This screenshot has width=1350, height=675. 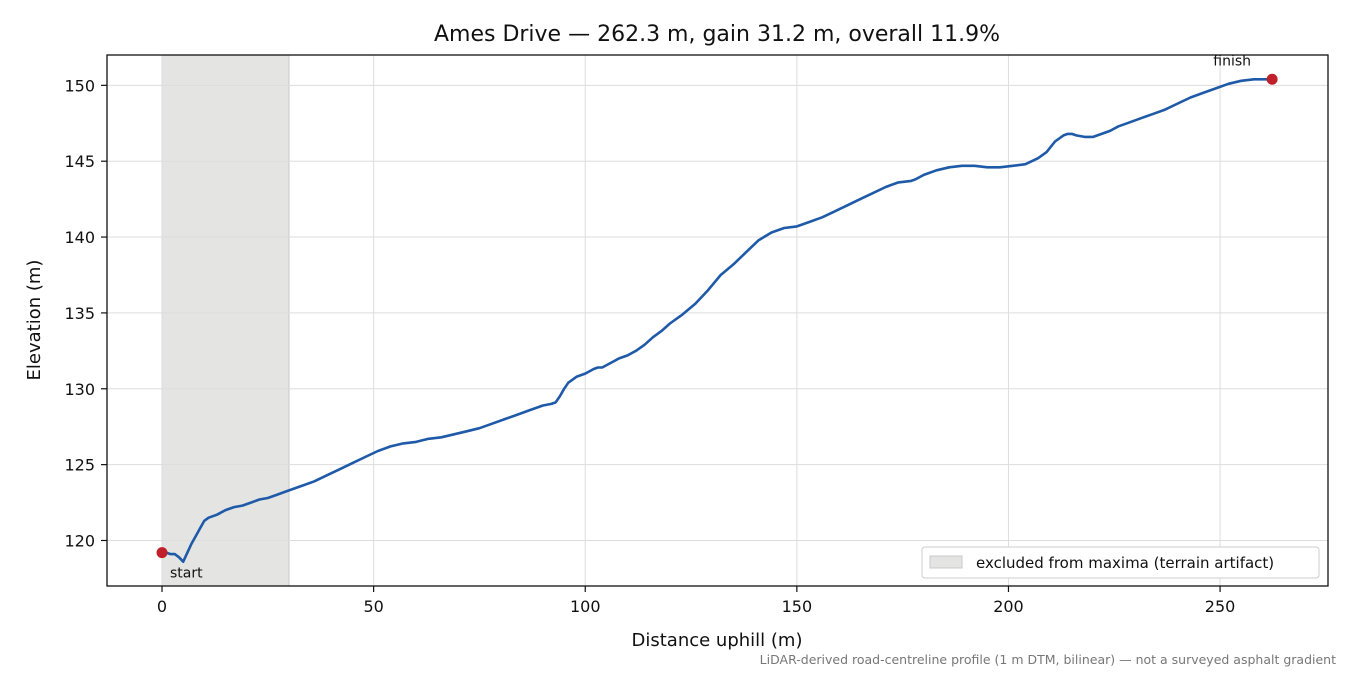 What do you see at coordinates (79, 237) in the screenshot?
I see `y-tick-label: 140` at bounding box center [79, 237].